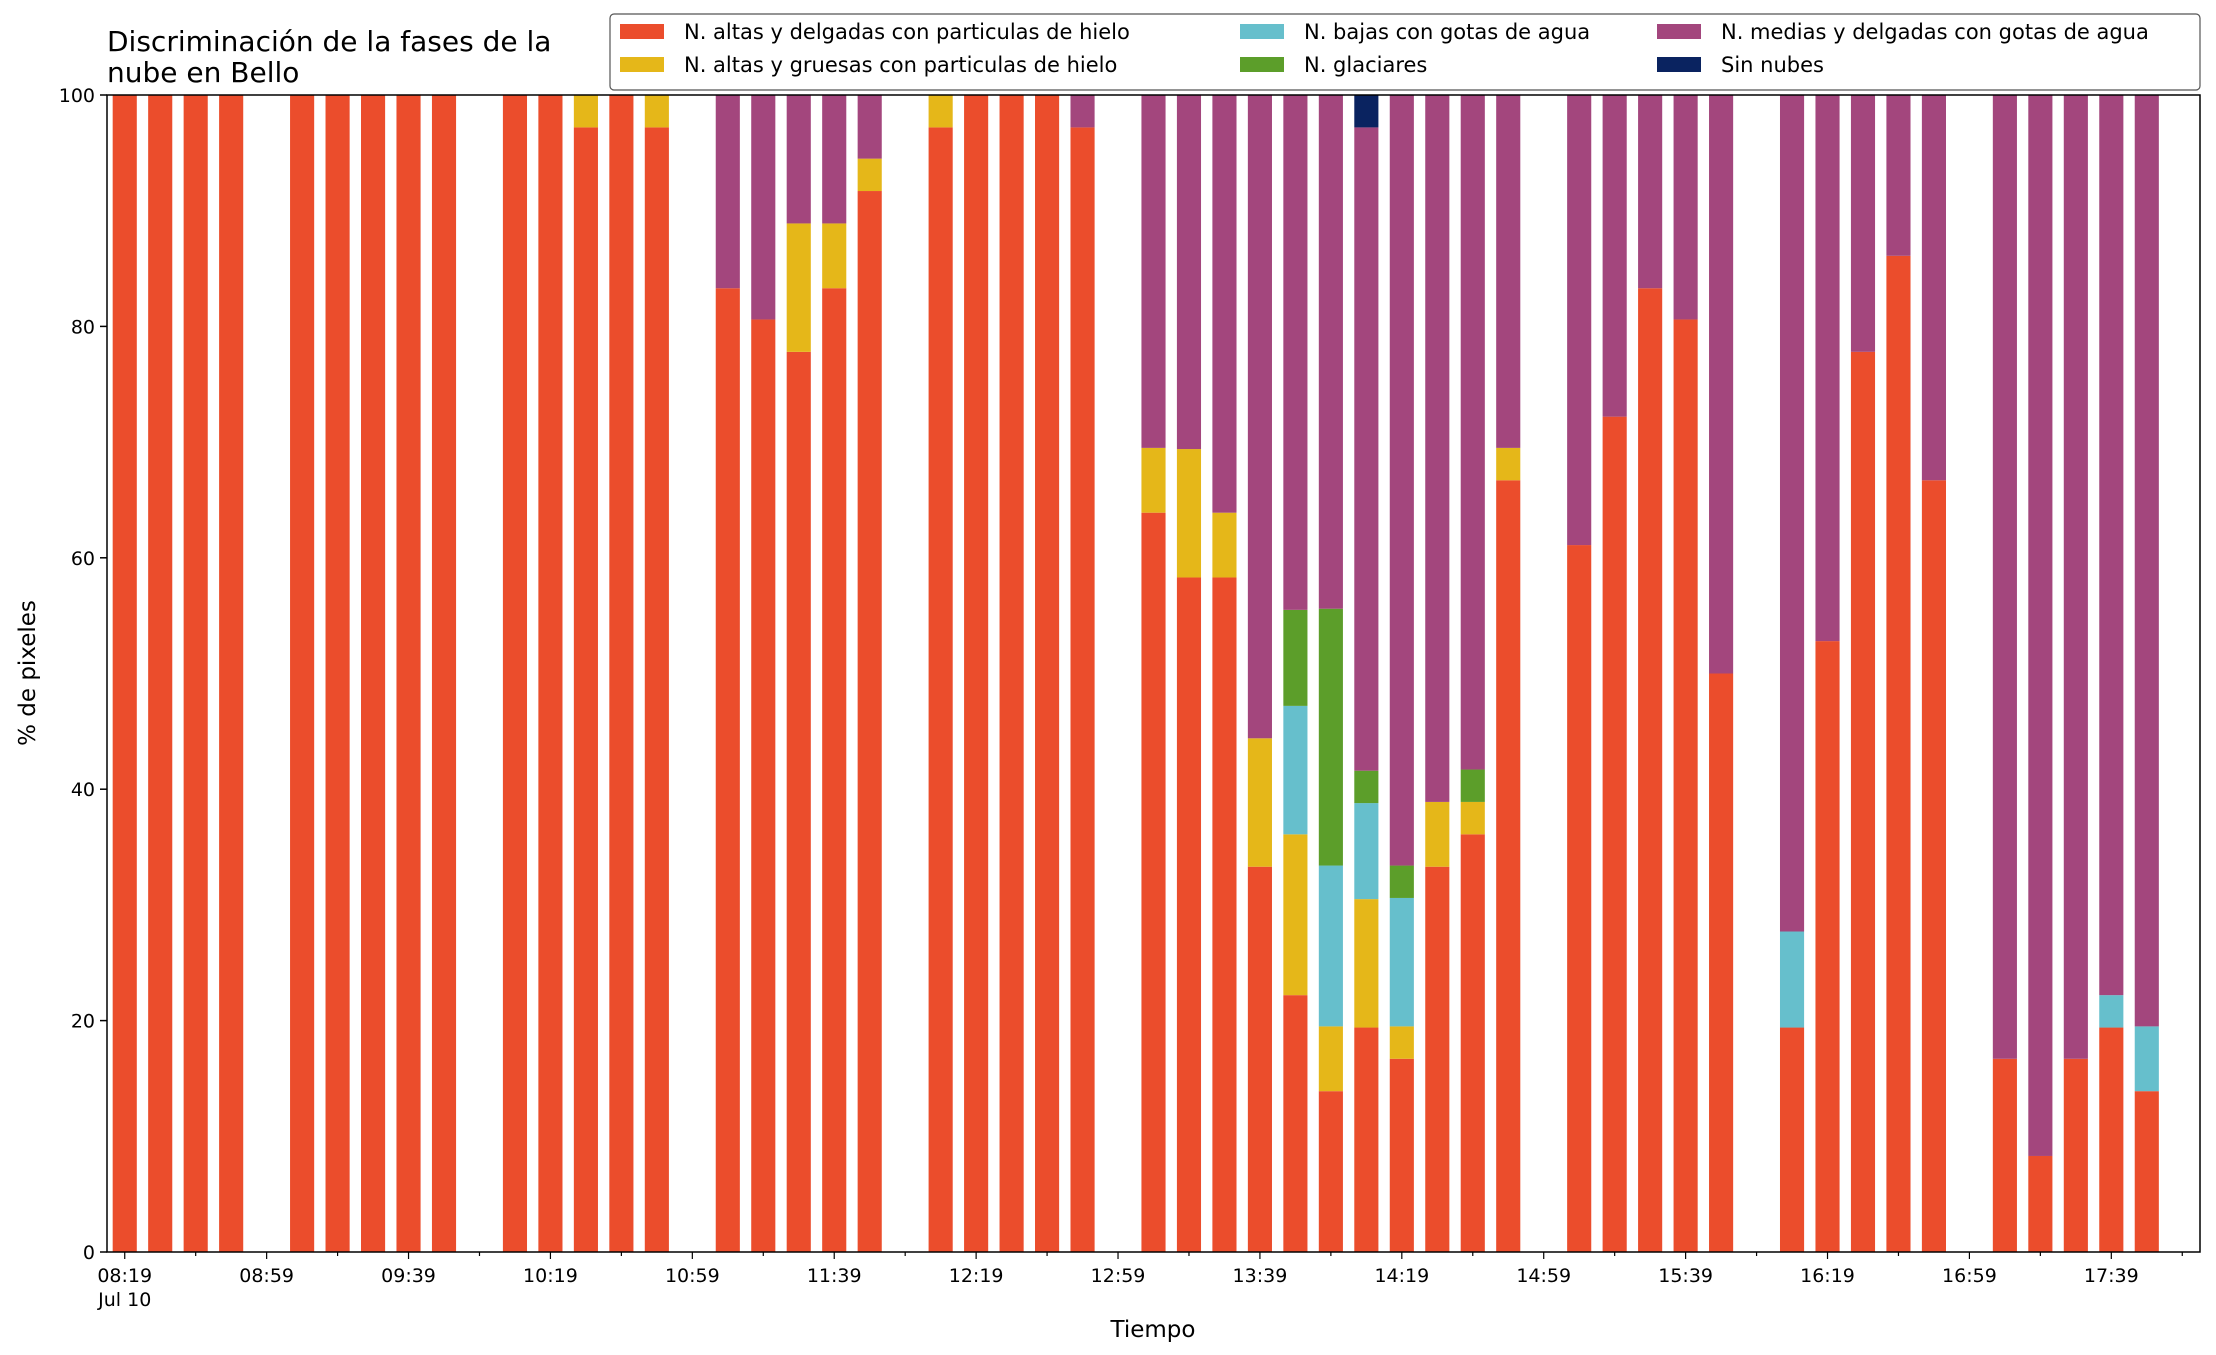 The width and height of the screenshot is (2216, 1355). I want to click on x-axis-label: Tiempo, so click(1153, 1330).